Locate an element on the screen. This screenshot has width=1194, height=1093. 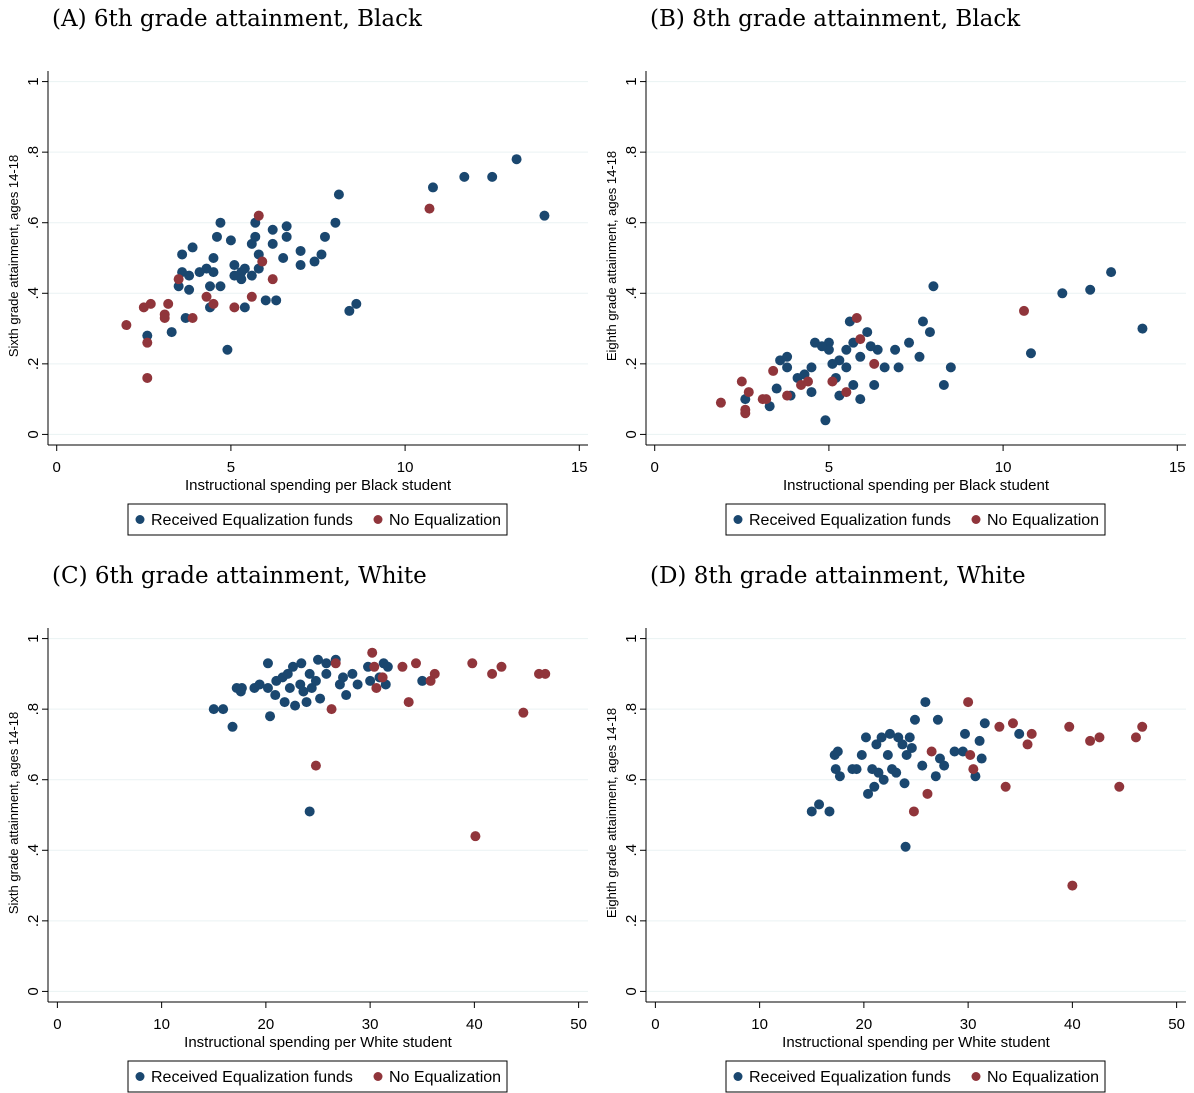
panel-title: (D) 8th grade attainment, White is located at coordinates (838, 576).